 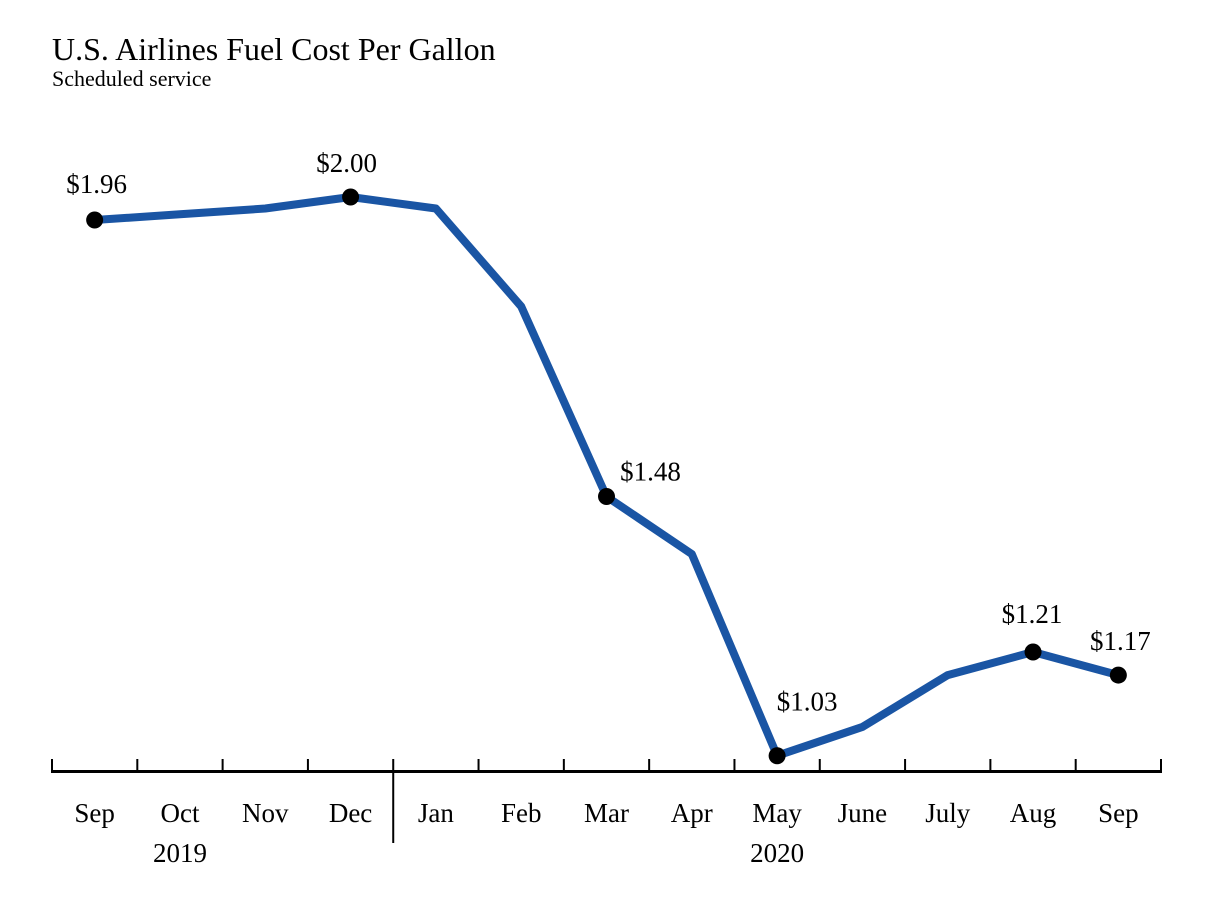 I want to click on x-axis-month-label: Aug, so click(x=1033, y=813).